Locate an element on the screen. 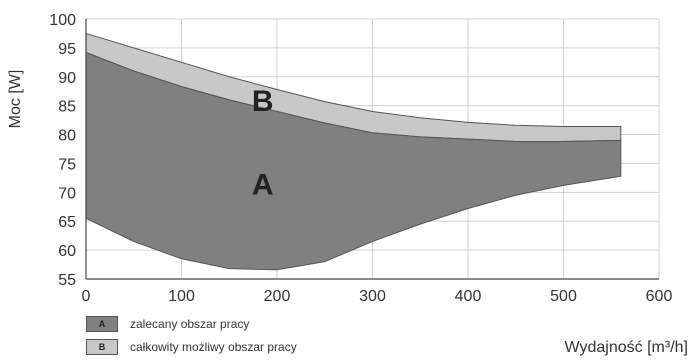 Image resolution: width=697 pixels, height=360 pixels. y-tick-label: 90 is located at coordinates (67, 78).